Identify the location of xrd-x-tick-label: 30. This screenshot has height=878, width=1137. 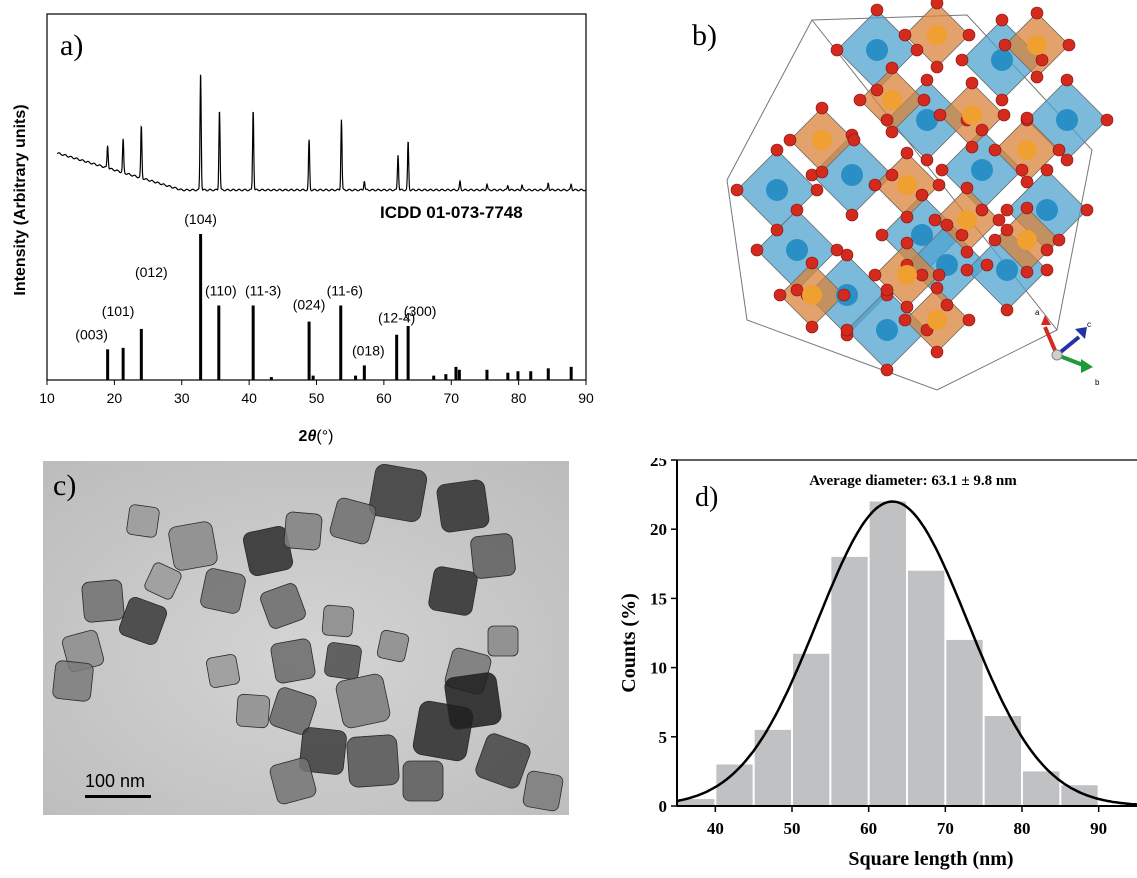
(182, 398).